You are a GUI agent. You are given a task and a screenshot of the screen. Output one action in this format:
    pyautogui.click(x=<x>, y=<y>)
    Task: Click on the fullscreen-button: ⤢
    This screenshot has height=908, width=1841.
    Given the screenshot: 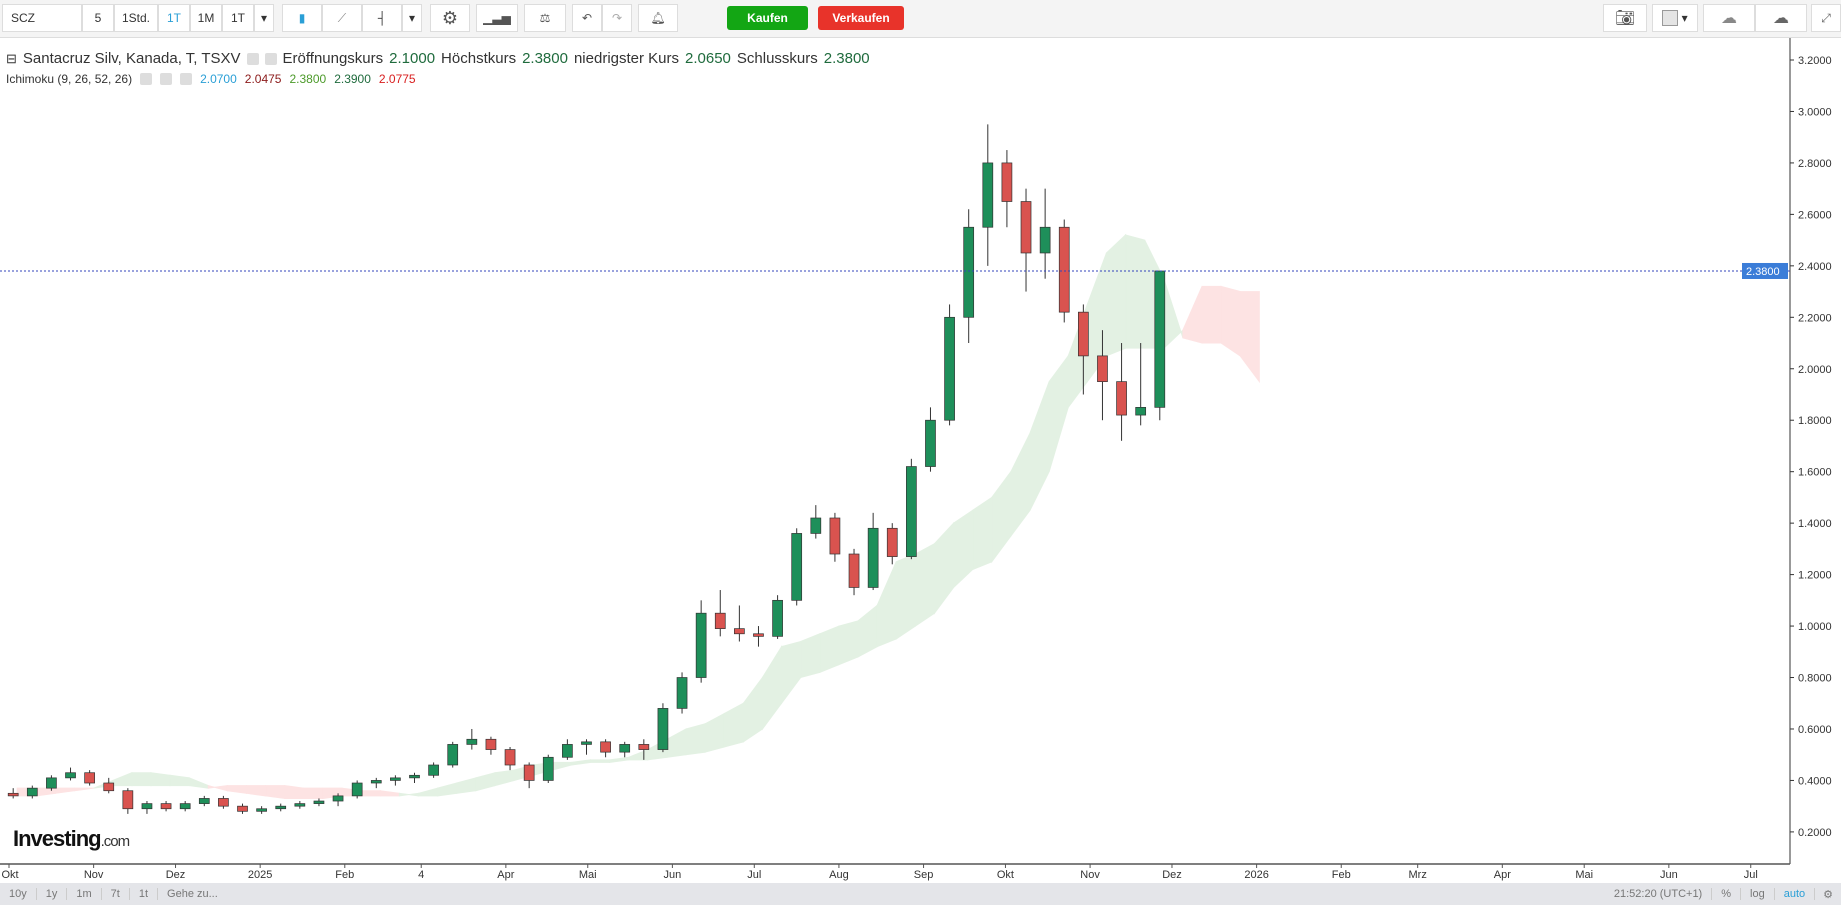 What is the action you would take?
    pyautogui.click(x=1826, y=18)
    